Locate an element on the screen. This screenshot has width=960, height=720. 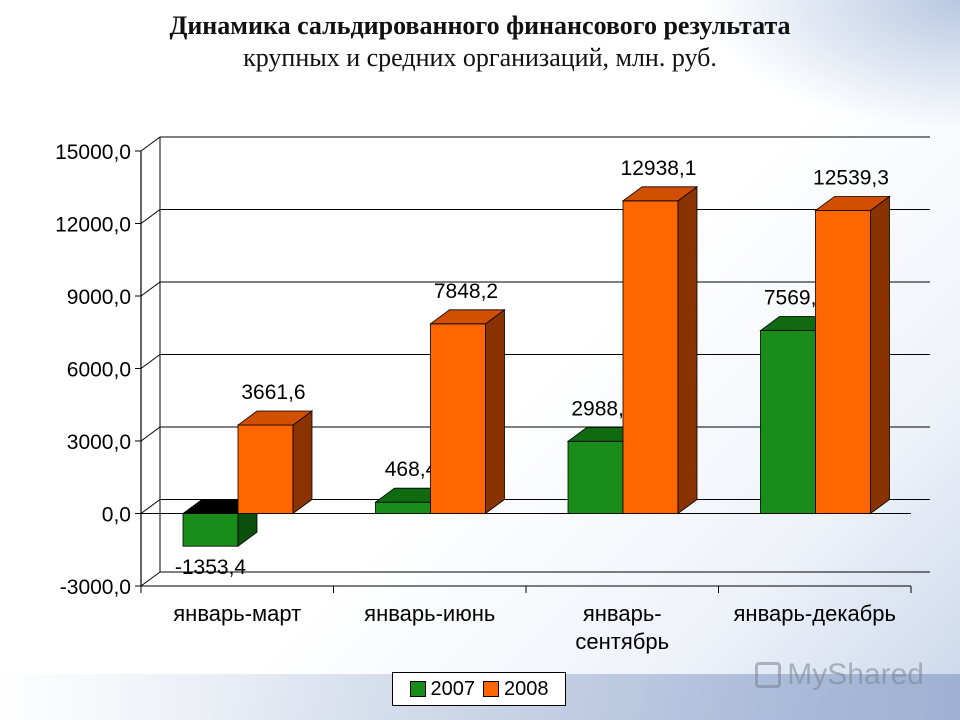
y-tick-label: 6000,0 is located at coordinates (99, 370).